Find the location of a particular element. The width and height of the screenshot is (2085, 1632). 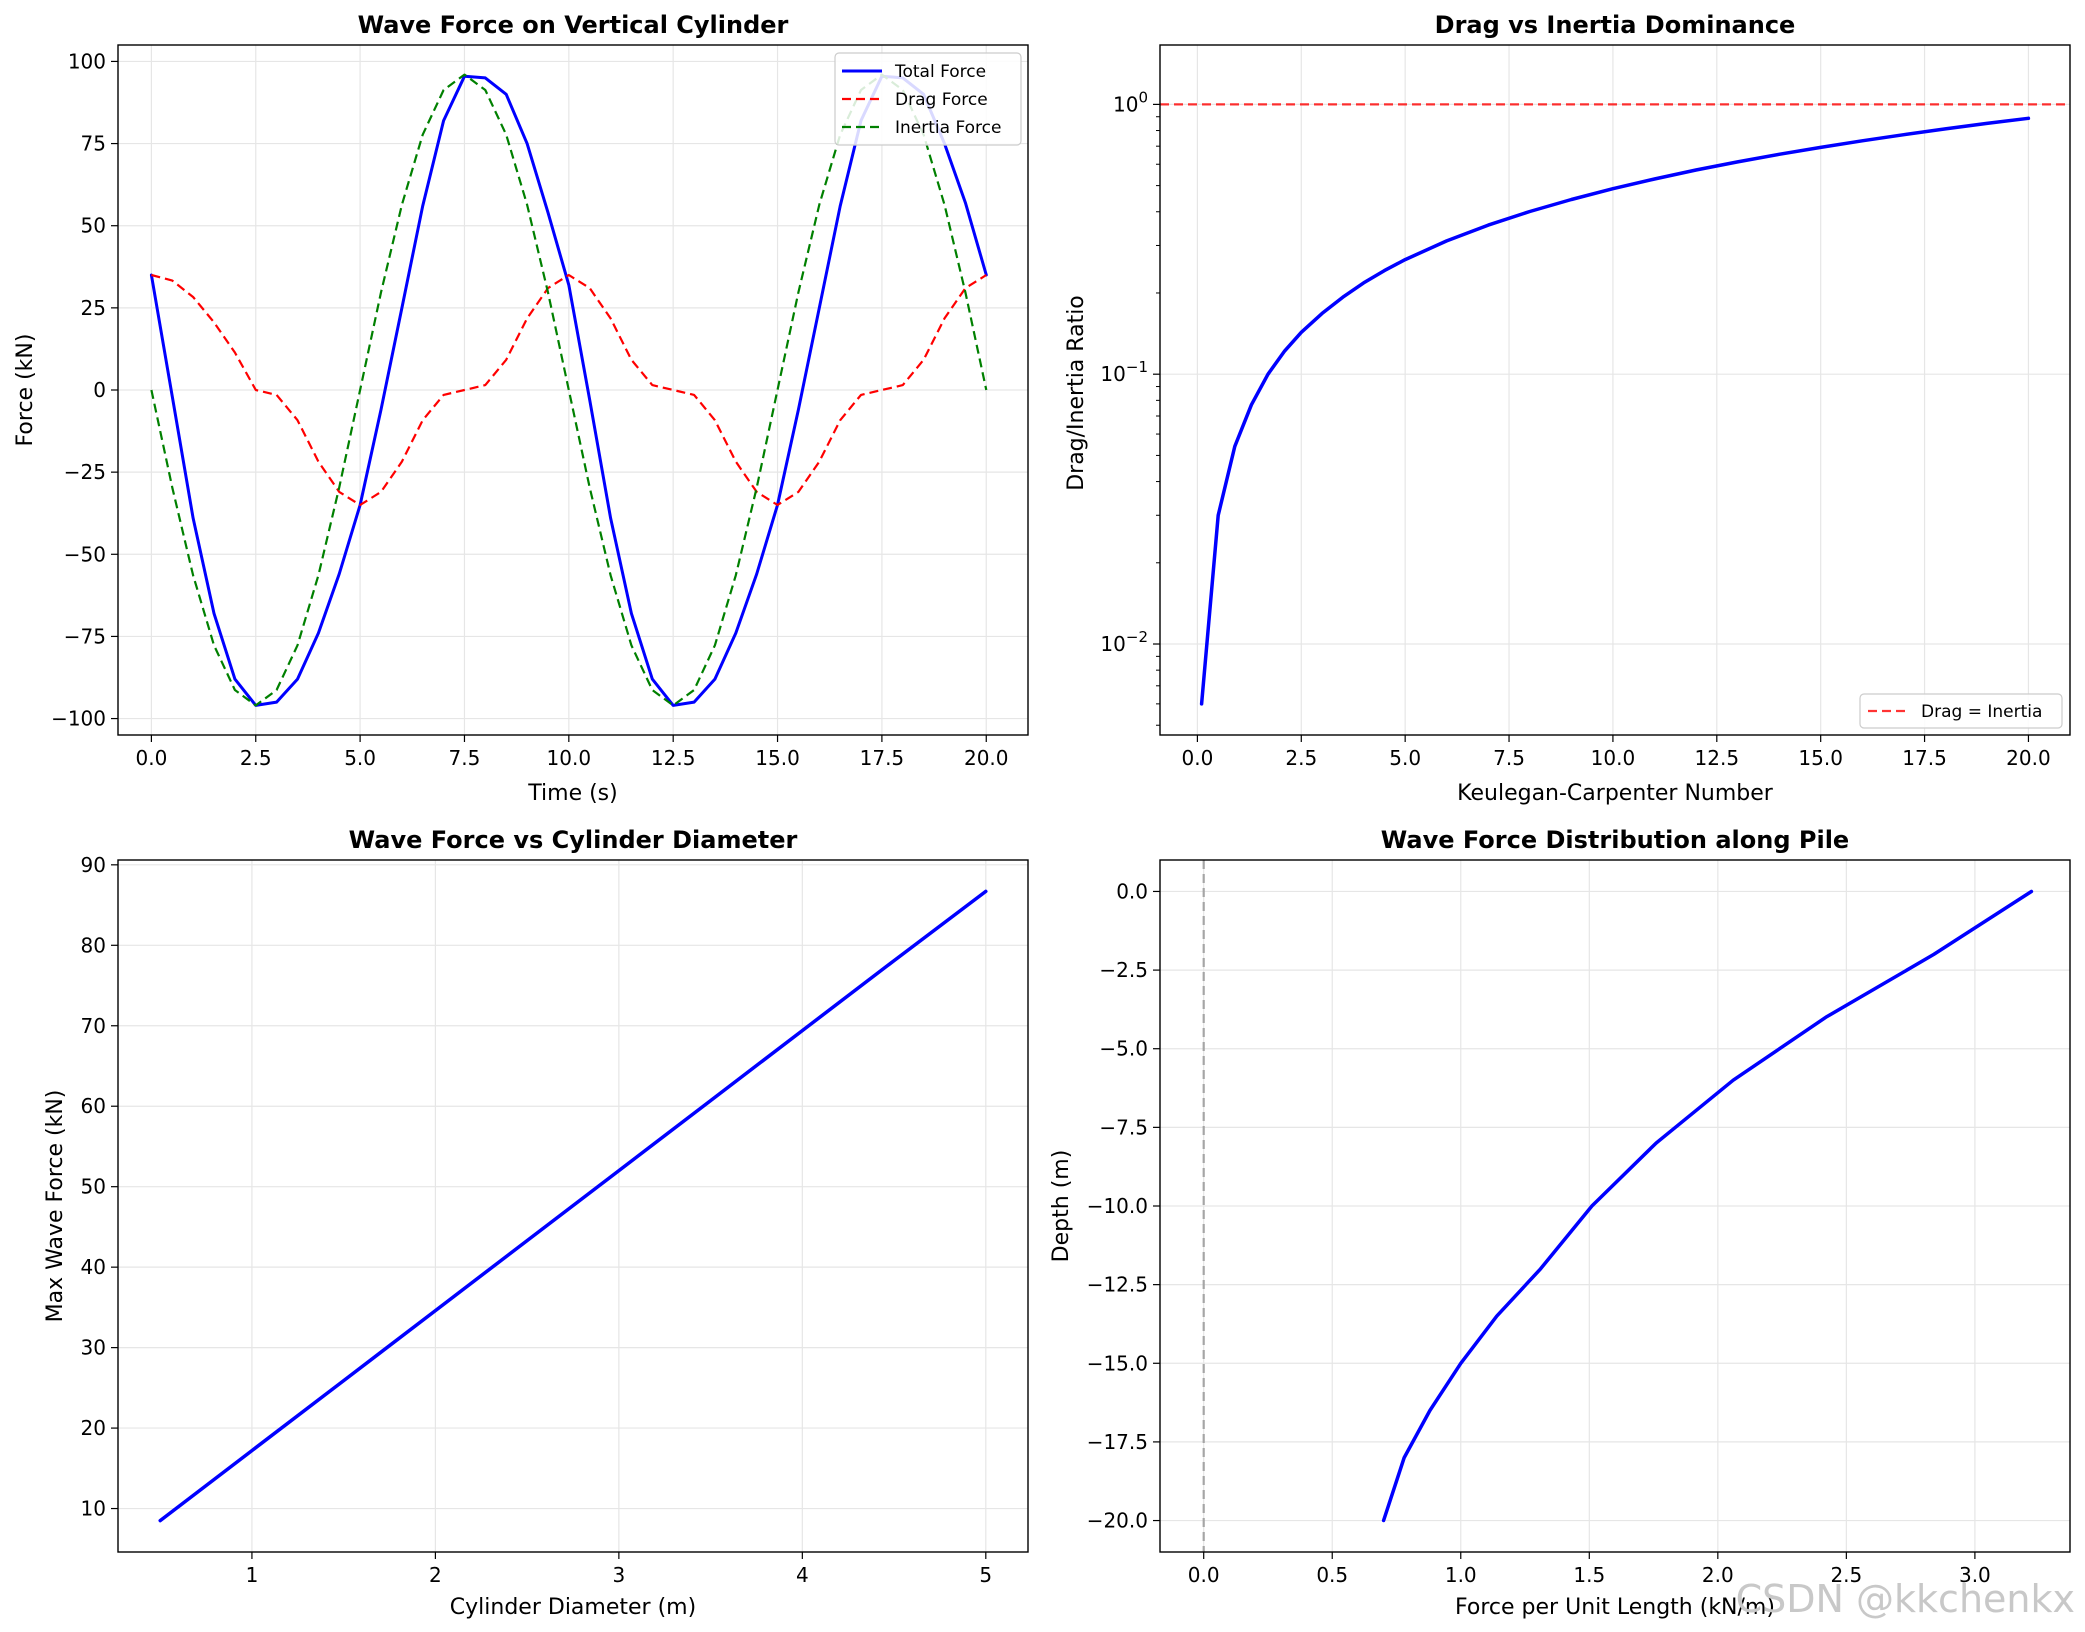

y-tick-label: 30 is located at coordinates (93, 1348).